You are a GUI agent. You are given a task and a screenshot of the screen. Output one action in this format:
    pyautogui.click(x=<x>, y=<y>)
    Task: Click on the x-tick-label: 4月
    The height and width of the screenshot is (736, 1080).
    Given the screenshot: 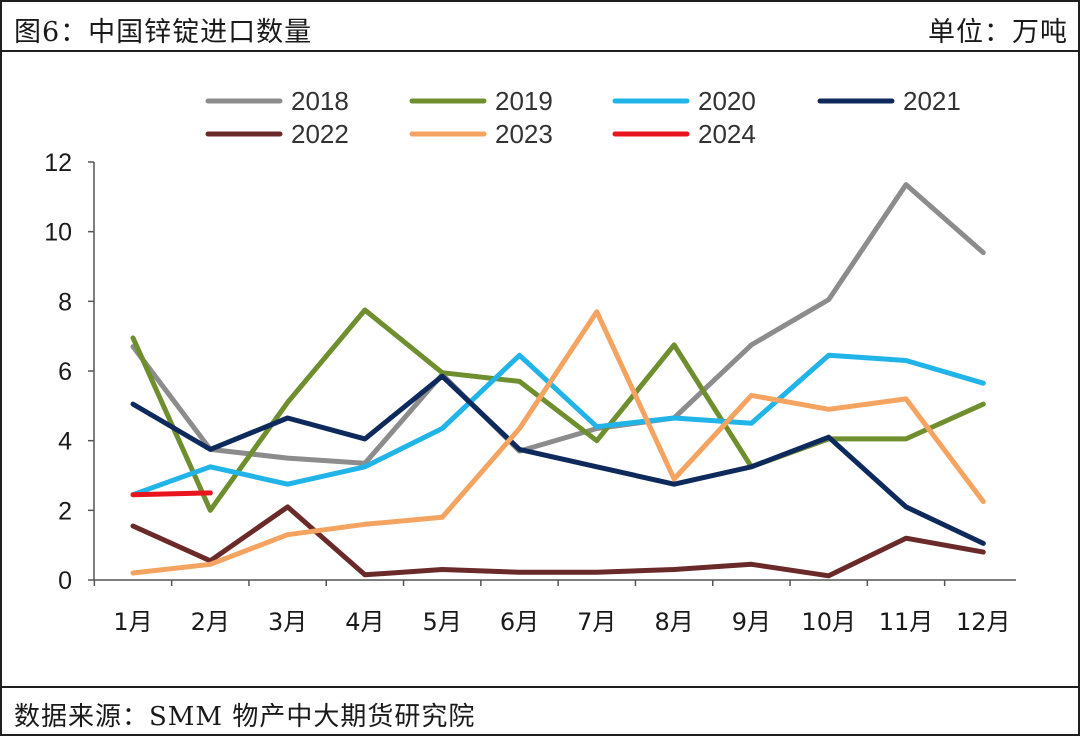 What is the action you would take?
    pyautogui.click(x=364, y=622)
    